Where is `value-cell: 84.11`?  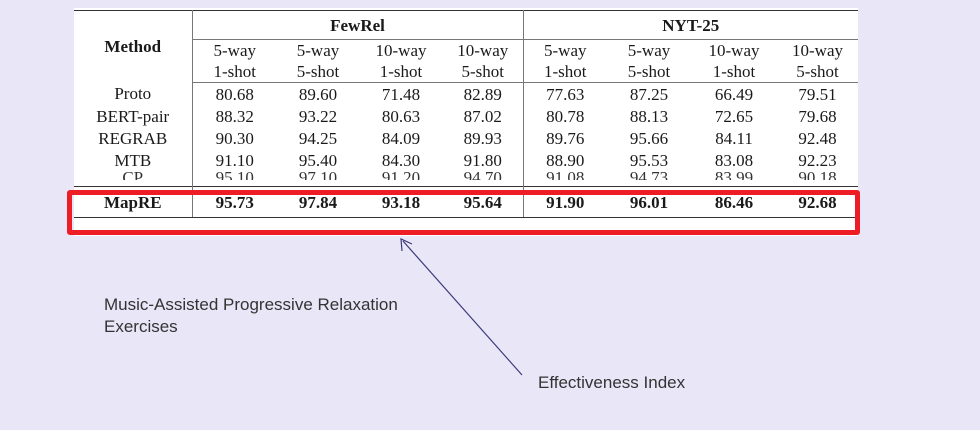
value-cell: 84.11 is located at coordinates (734, 138).